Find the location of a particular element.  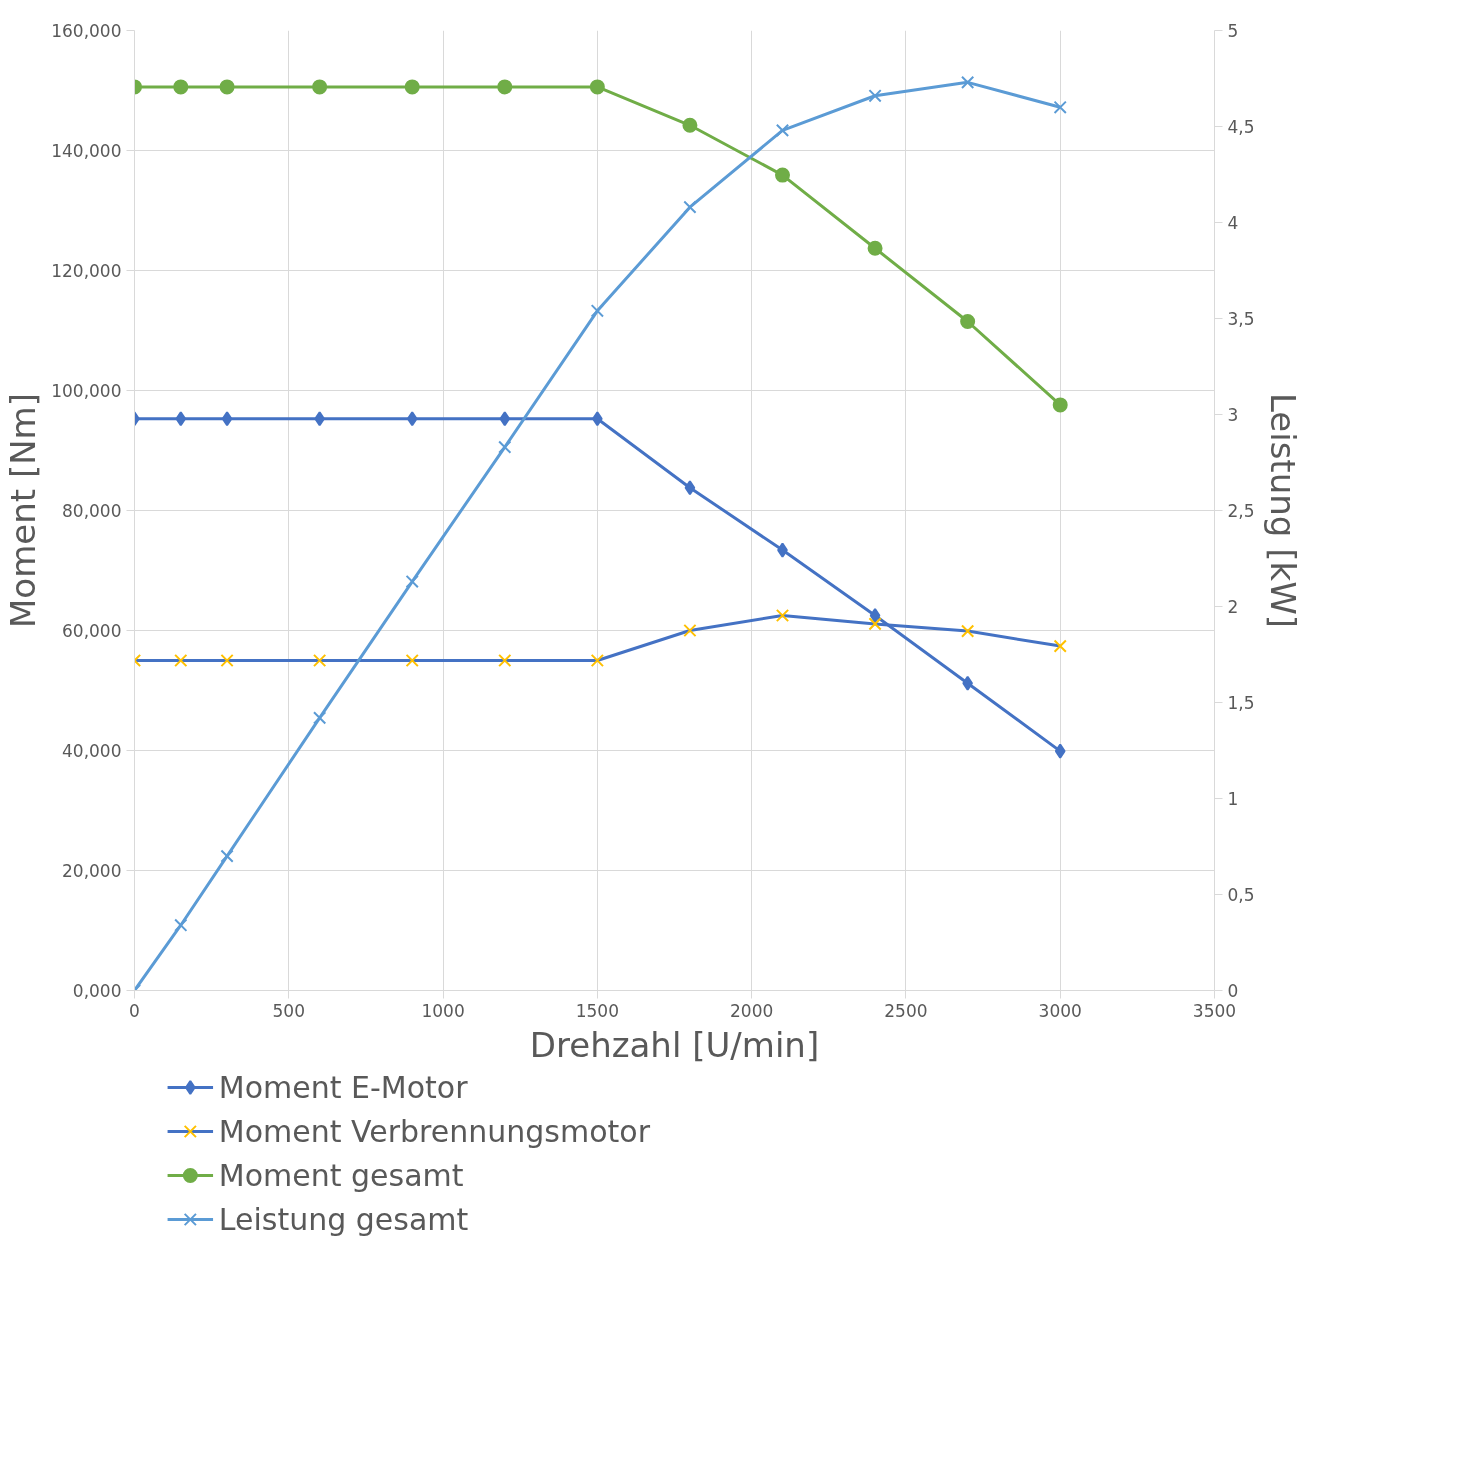

x-tick-label: 2000 is located at coordinates (752, 1010).